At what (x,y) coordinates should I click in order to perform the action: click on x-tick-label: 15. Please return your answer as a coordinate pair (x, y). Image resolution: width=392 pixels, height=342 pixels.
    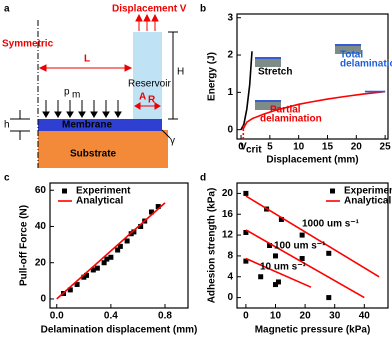
    Looking at the image, I should click on (328, 147).